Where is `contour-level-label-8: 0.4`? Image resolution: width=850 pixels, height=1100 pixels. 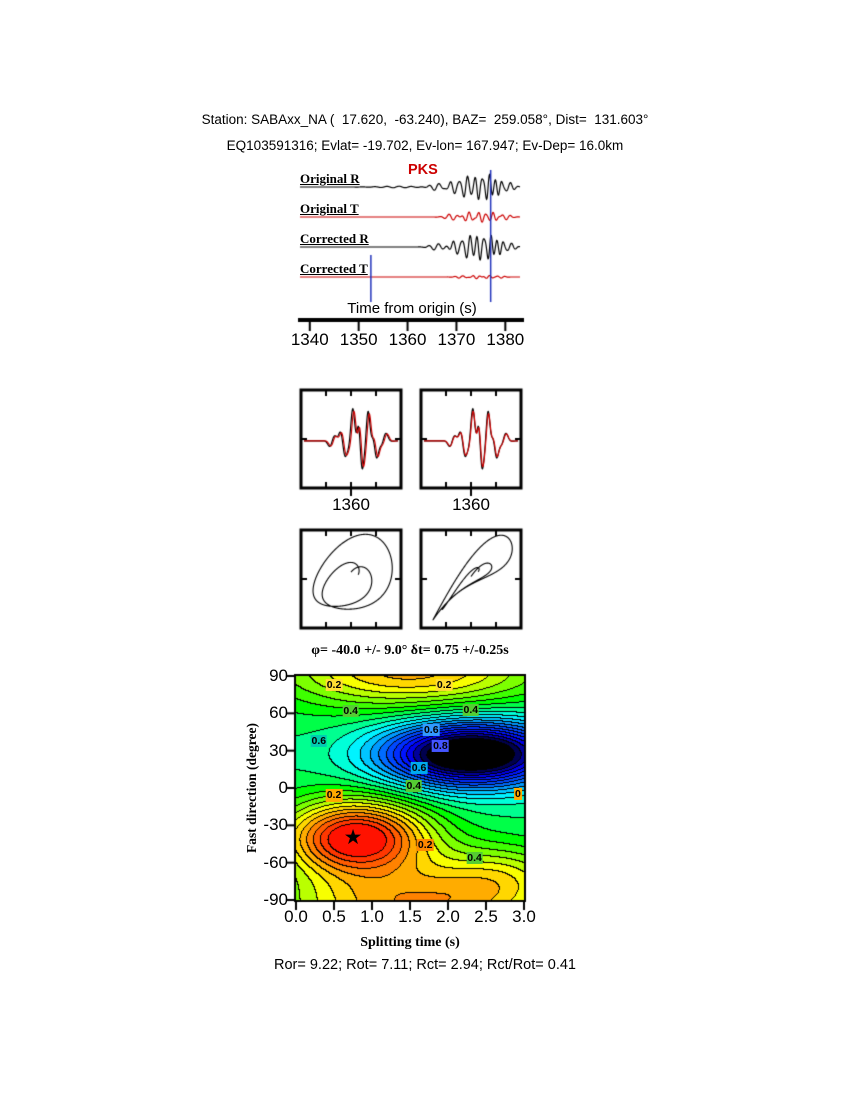
contour-level-label-8: 0.4 is located at coordinates (414, 785).